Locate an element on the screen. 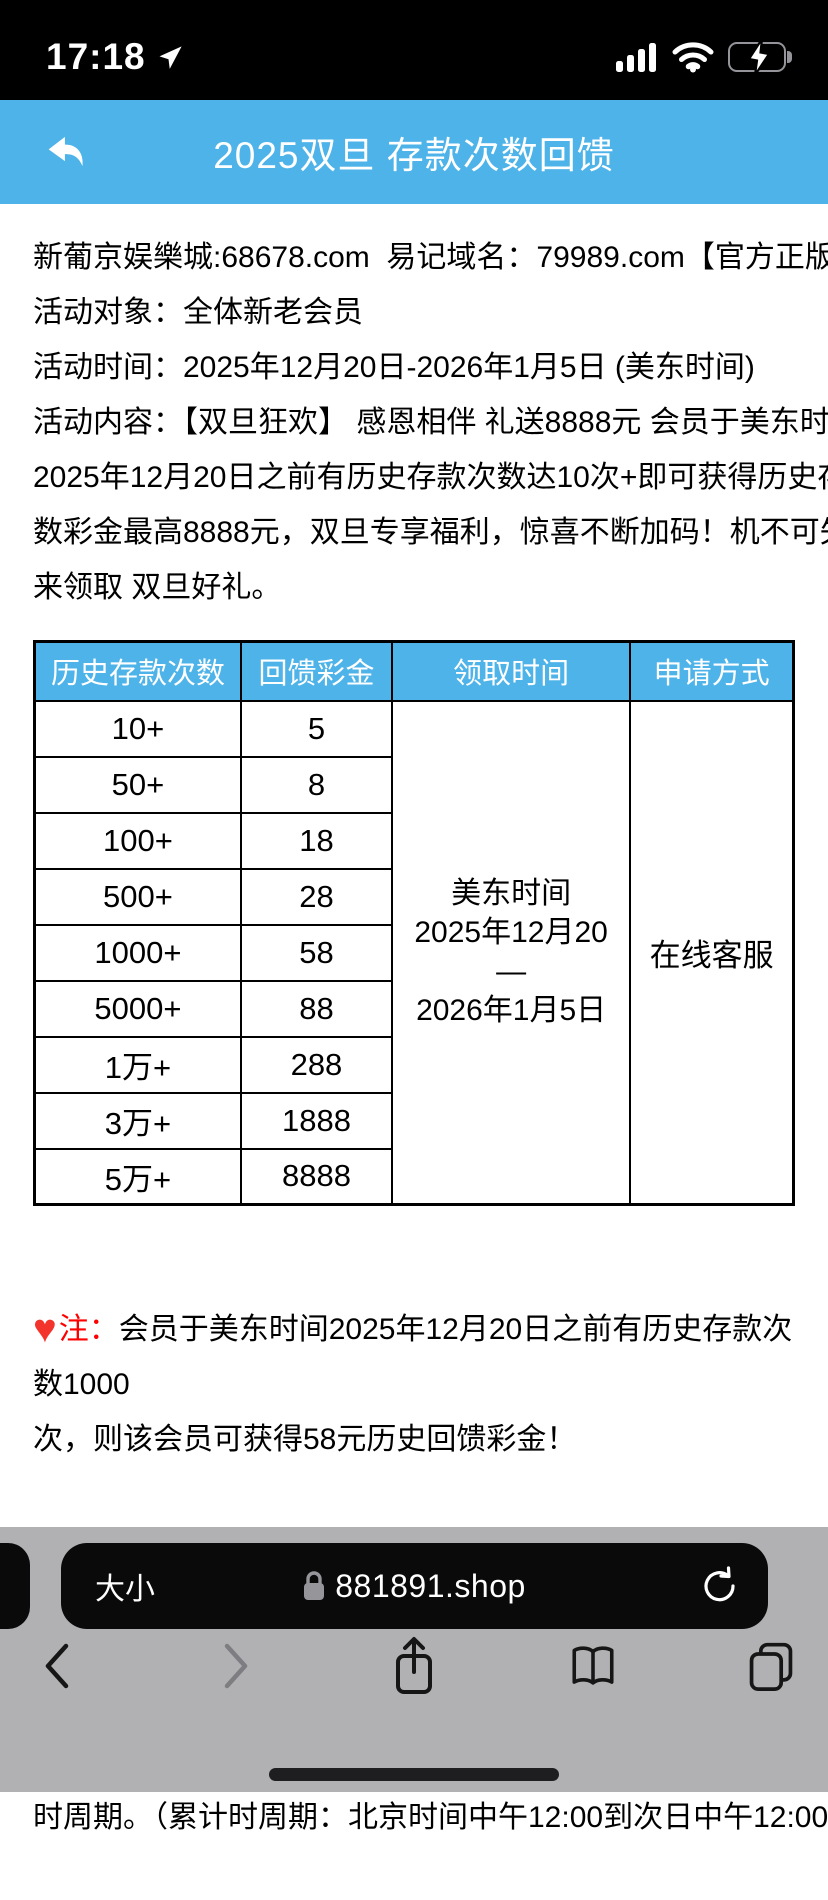  table-row: 1000+ 58 is located at coordinates (413, 952).